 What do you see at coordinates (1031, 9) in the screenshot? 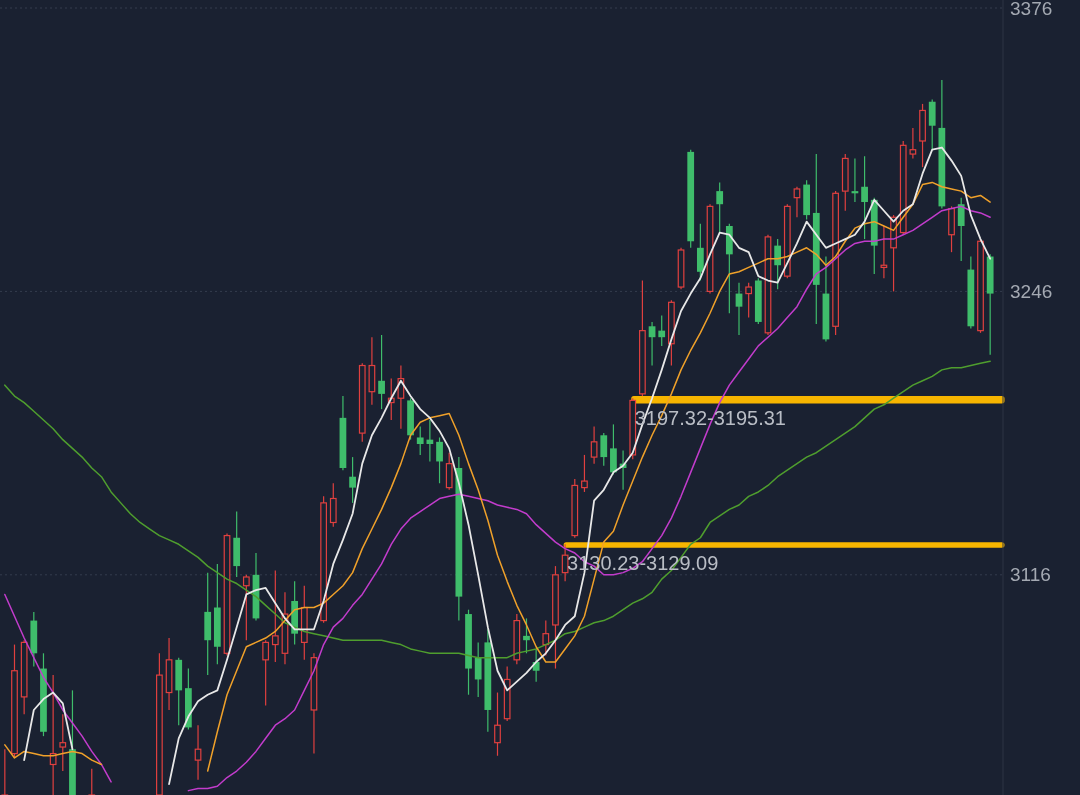
I see `y-tick-label: 3376` at bounding box center [1031, 9].